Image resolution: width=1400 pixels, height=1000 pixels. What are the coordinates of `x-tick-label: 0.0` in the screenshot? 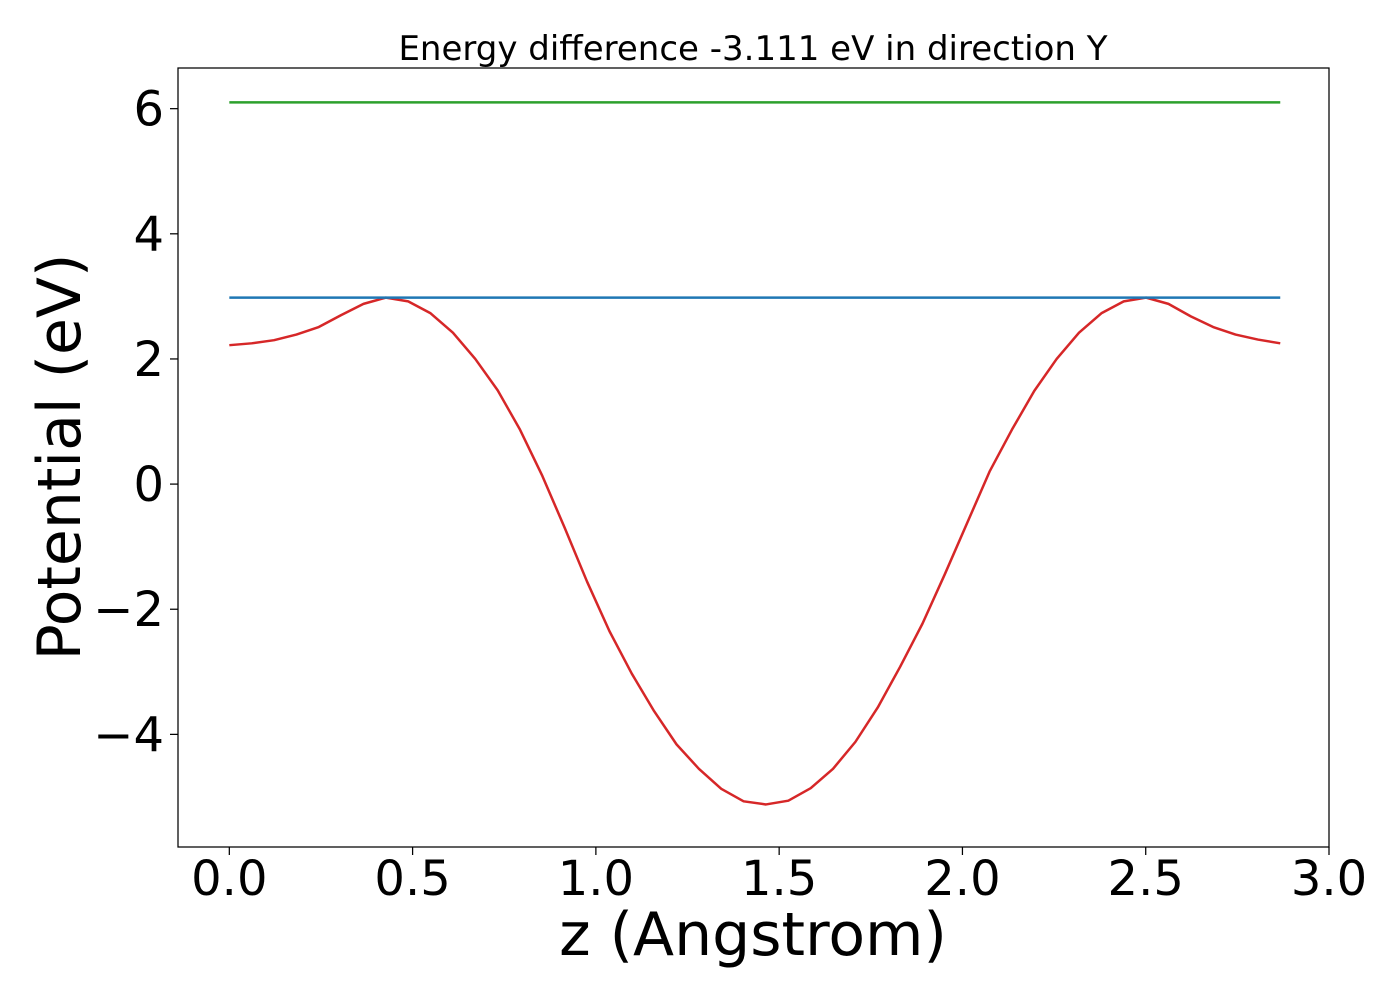 It's located at (229, 879).